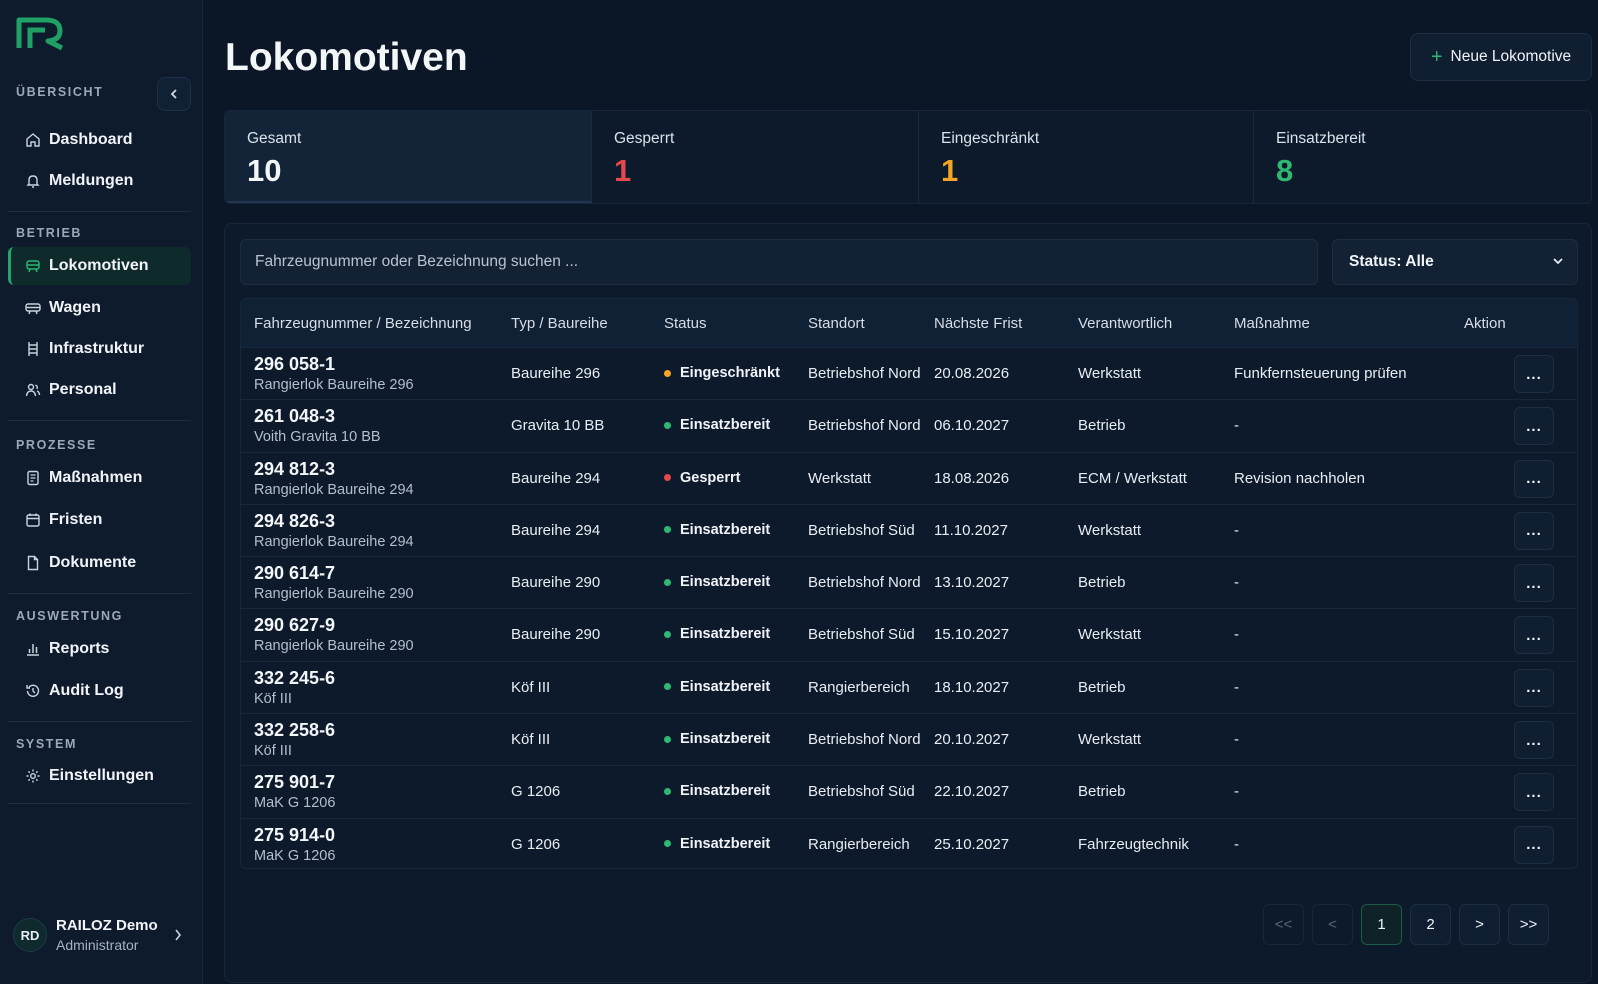 This screenshot has height=984, width=1598. What do you see at coordinates (33, 266) in the screenshot?
I see `locomotive-icon` at bounding box center [33, 266].